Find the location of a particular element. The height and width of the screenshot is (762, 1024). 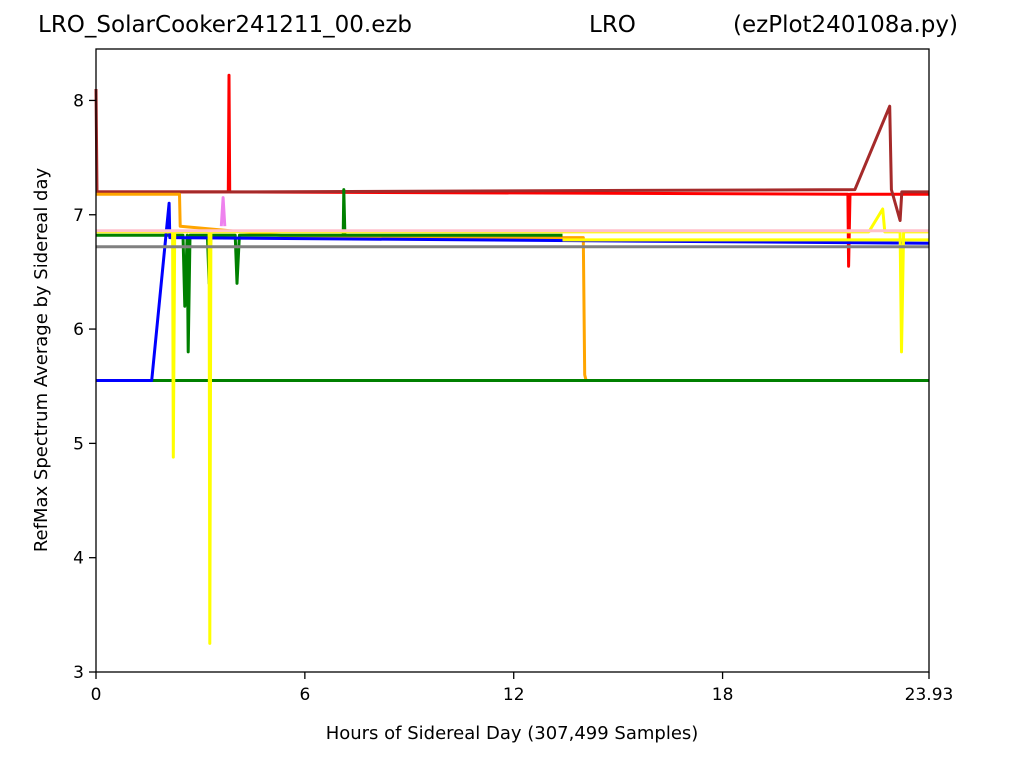

x-tick-label: 6 is located at coordinates (304, 695).